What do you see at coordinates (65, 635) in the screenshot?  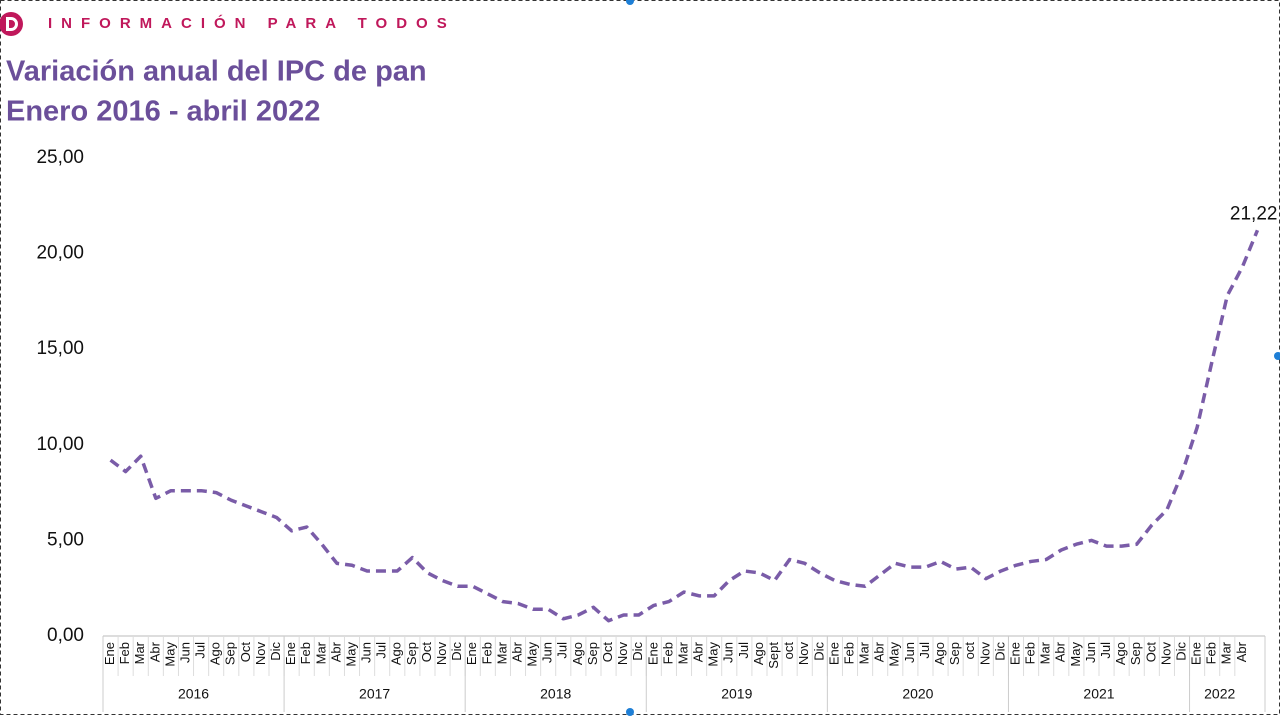 I see `y-tick-label: 0,00` at bounding box center [65, 635].